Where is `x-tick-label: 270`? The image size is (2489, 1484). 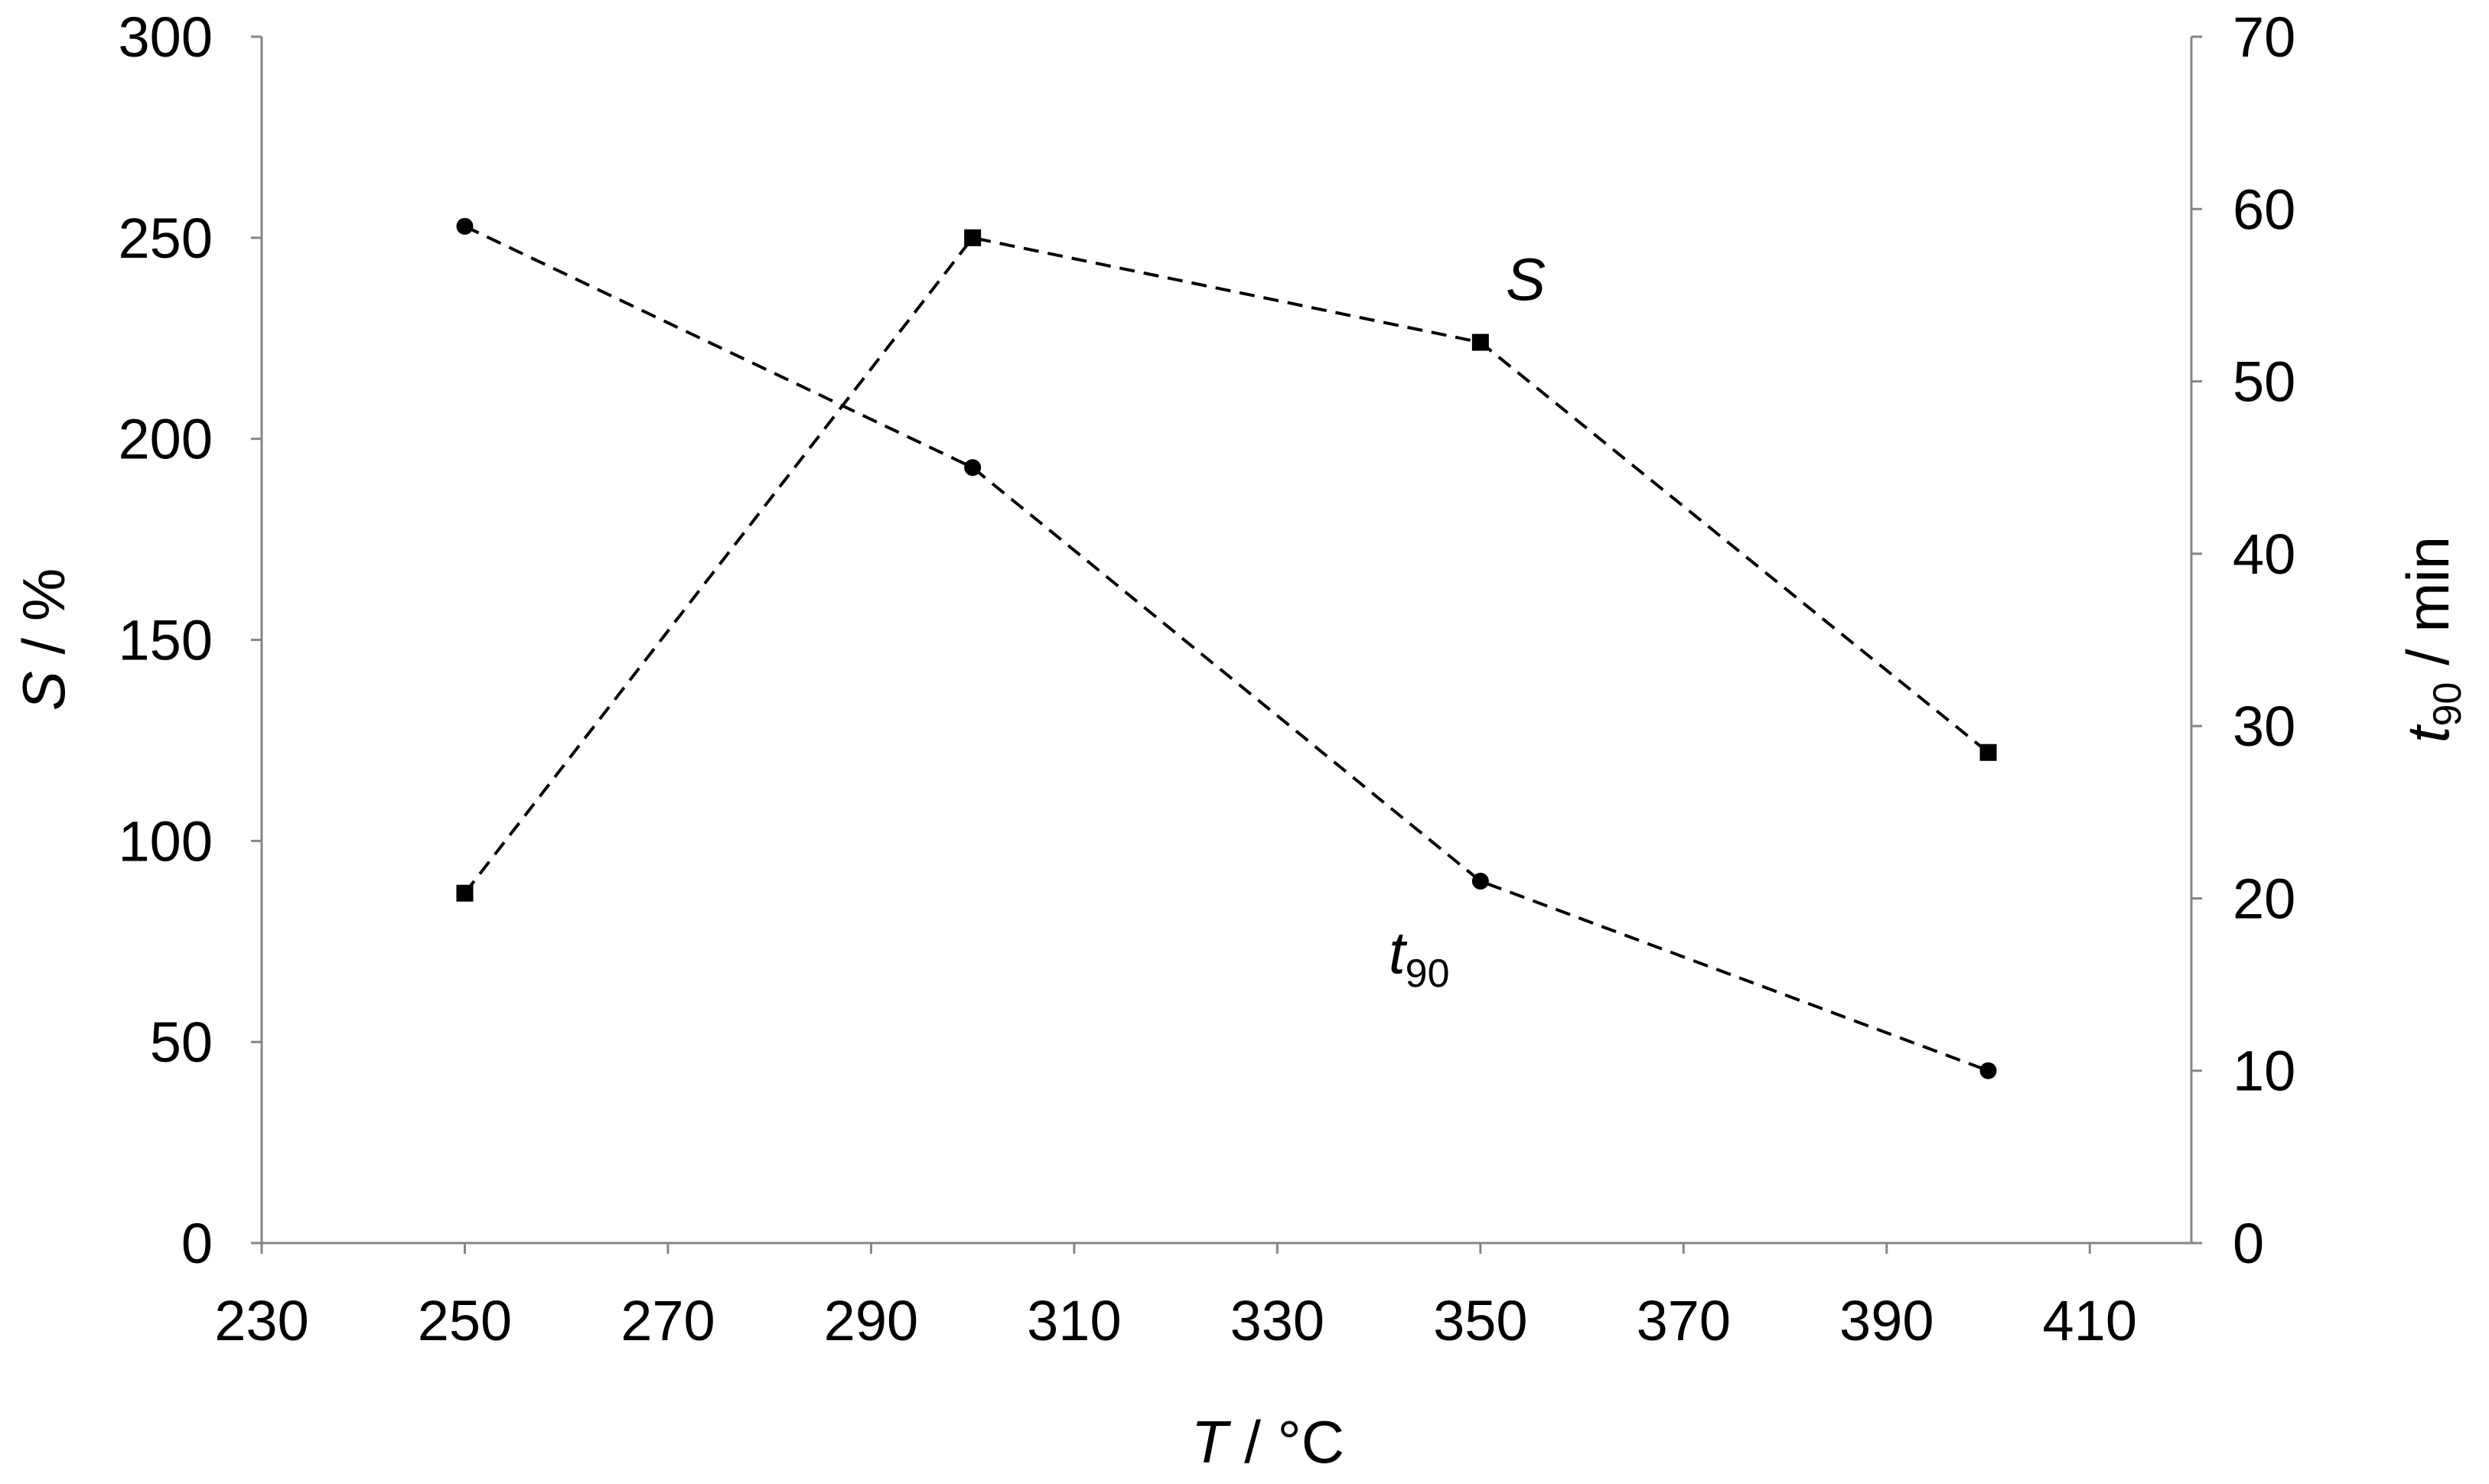
x-tick-label: 270 is located at coordinates (668, 1320).